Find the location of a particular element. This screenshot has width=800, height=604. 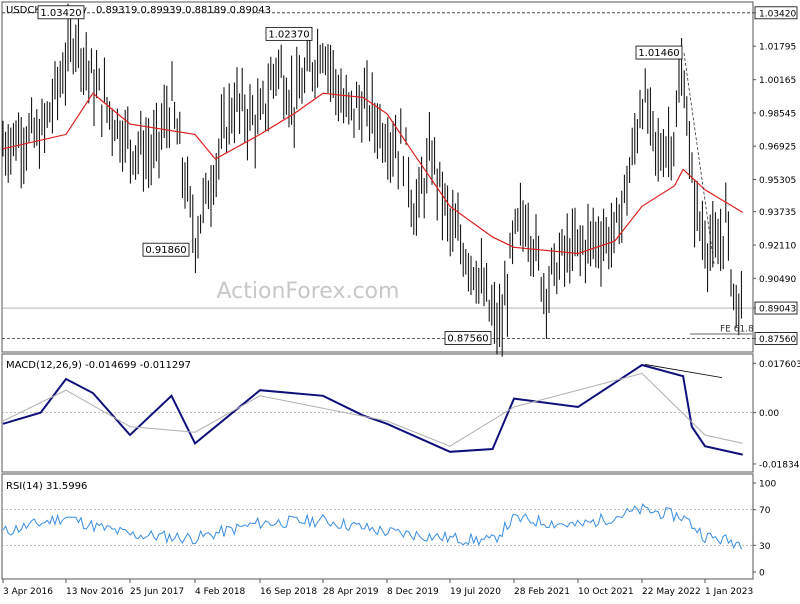

fe-label: FE 61.8 is located at coordinates (737, 330).